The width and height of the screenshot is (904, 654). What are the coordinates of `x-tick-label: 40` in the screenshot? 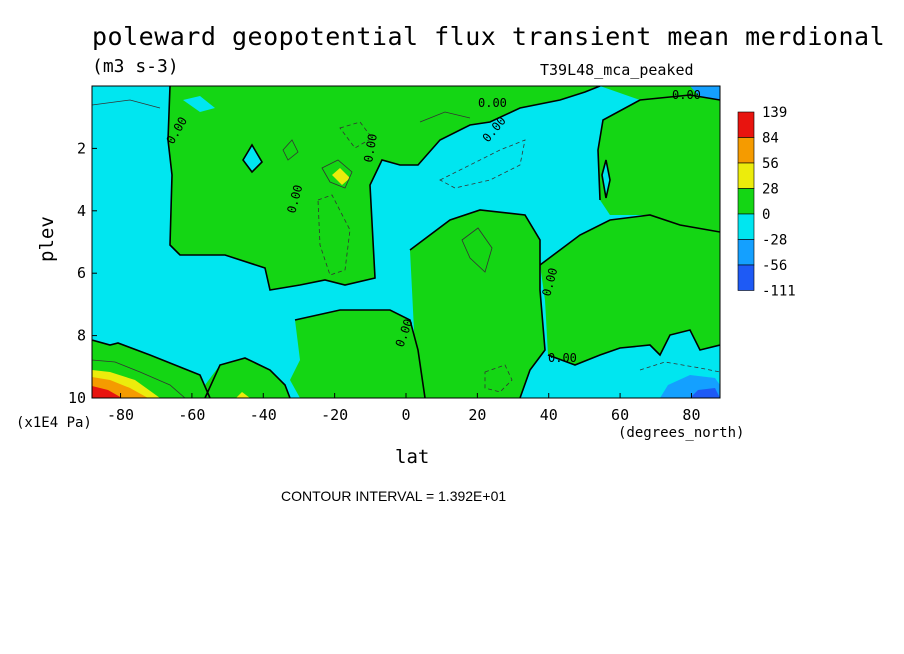 It's located at (549, 415).